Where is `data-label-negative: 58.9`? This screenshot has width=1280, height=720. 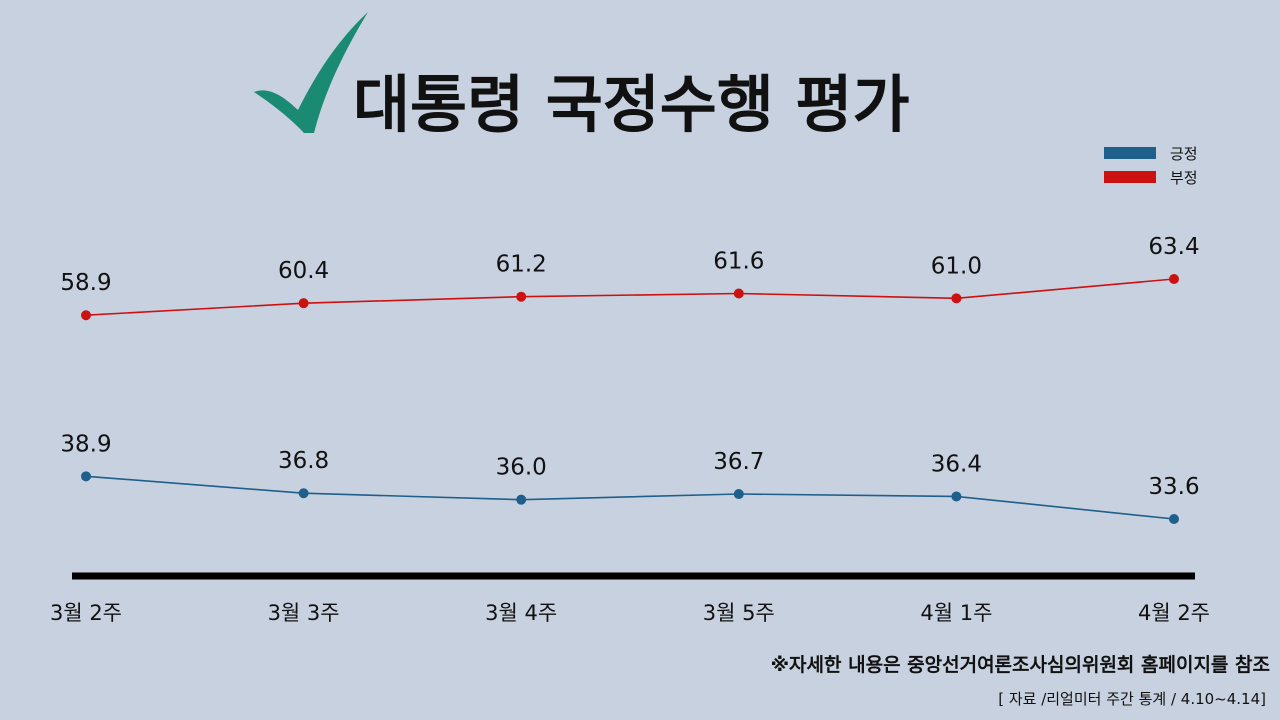 data-label-negative: 58.9 is located at coordinates (85, 283).